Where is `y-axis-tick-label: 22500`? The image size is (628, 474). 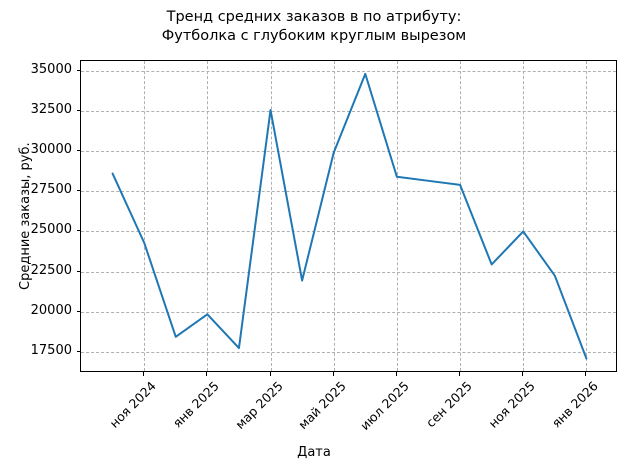
y-axis-tick-label: 22500 is located at coordinates (51, 270).